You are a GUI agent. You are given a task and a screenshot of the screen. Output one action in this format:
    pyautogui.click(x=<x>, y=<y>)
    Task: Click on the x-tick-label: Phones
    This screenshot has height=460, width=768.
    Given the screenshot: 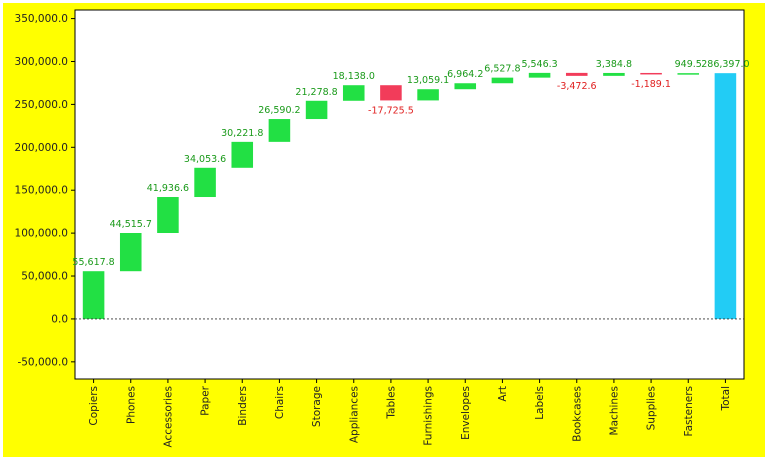 What is the action you would take?
    pyautogui.click(x=131, y=405)
    